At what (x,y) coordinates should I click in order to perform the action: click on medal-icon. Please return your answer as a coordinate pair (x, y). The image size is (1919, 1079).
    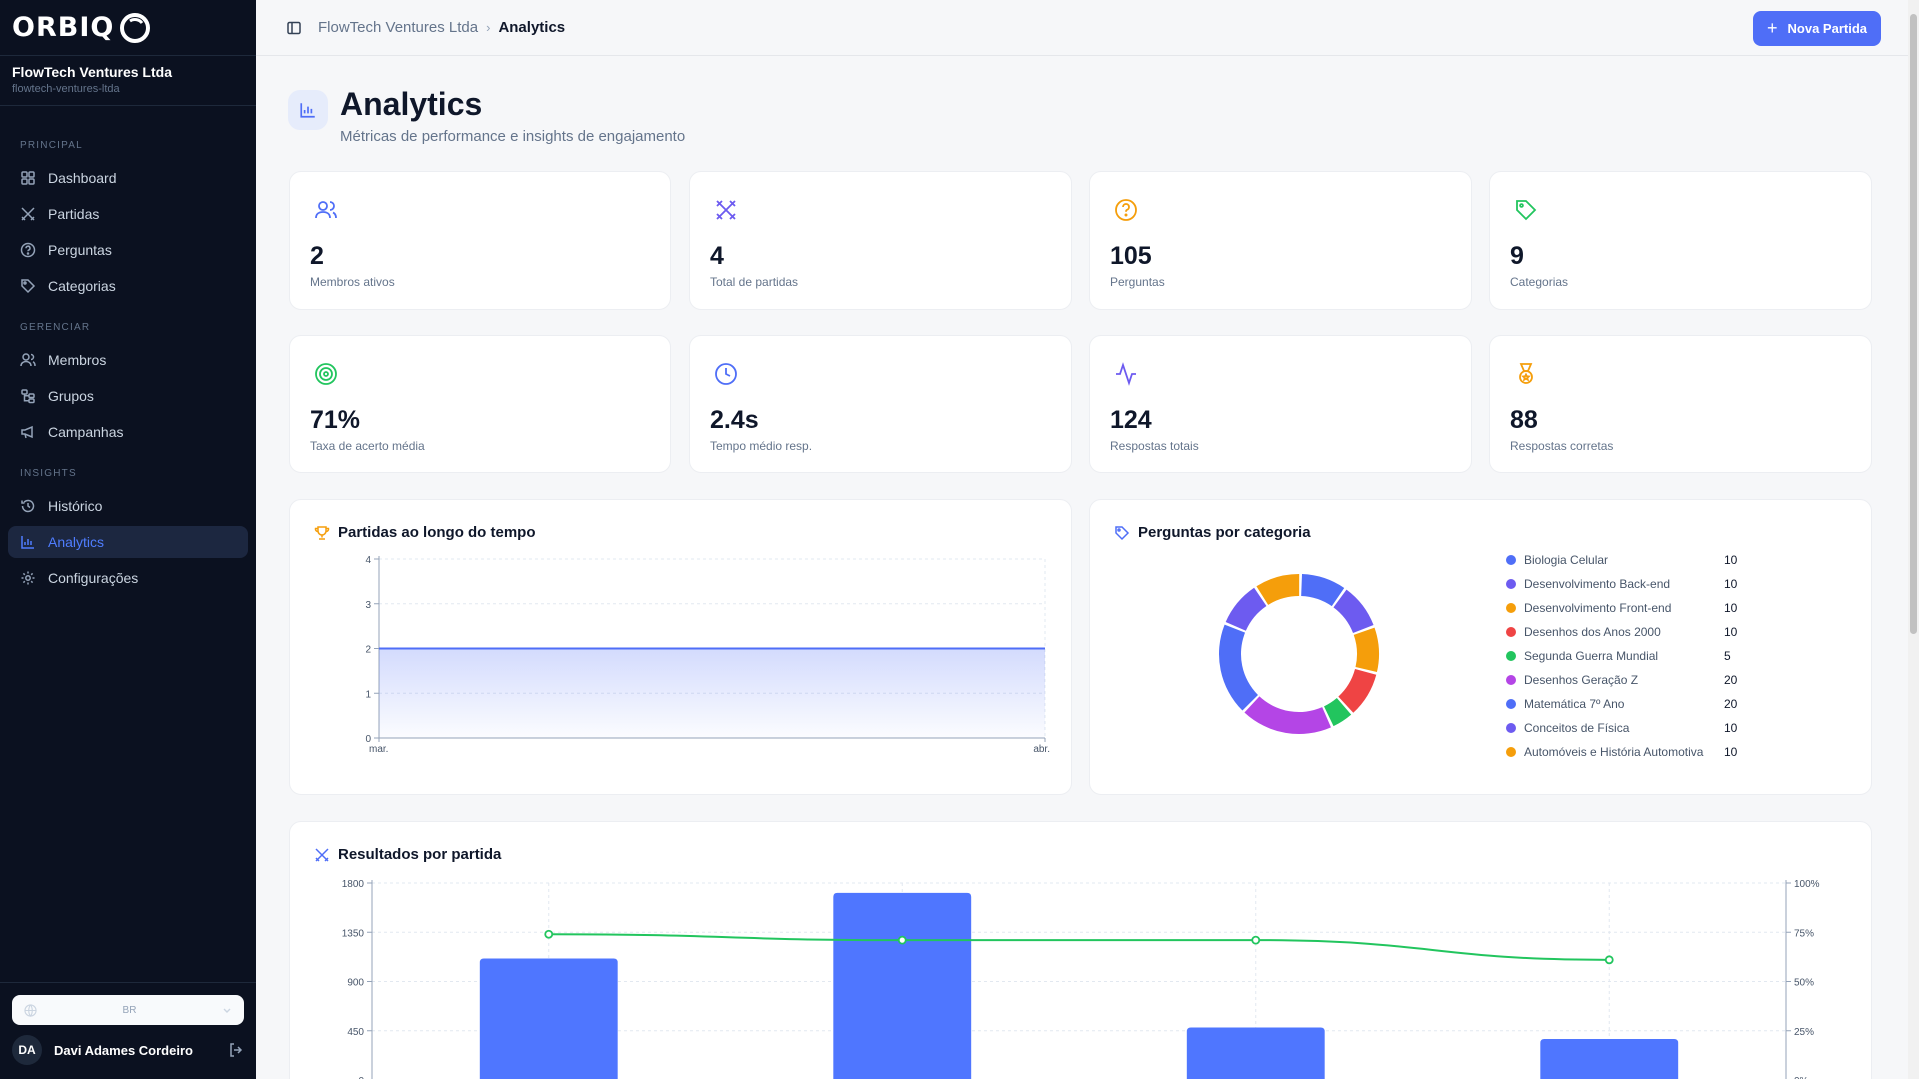
    Looking at the image, I should click on (1526, 373).